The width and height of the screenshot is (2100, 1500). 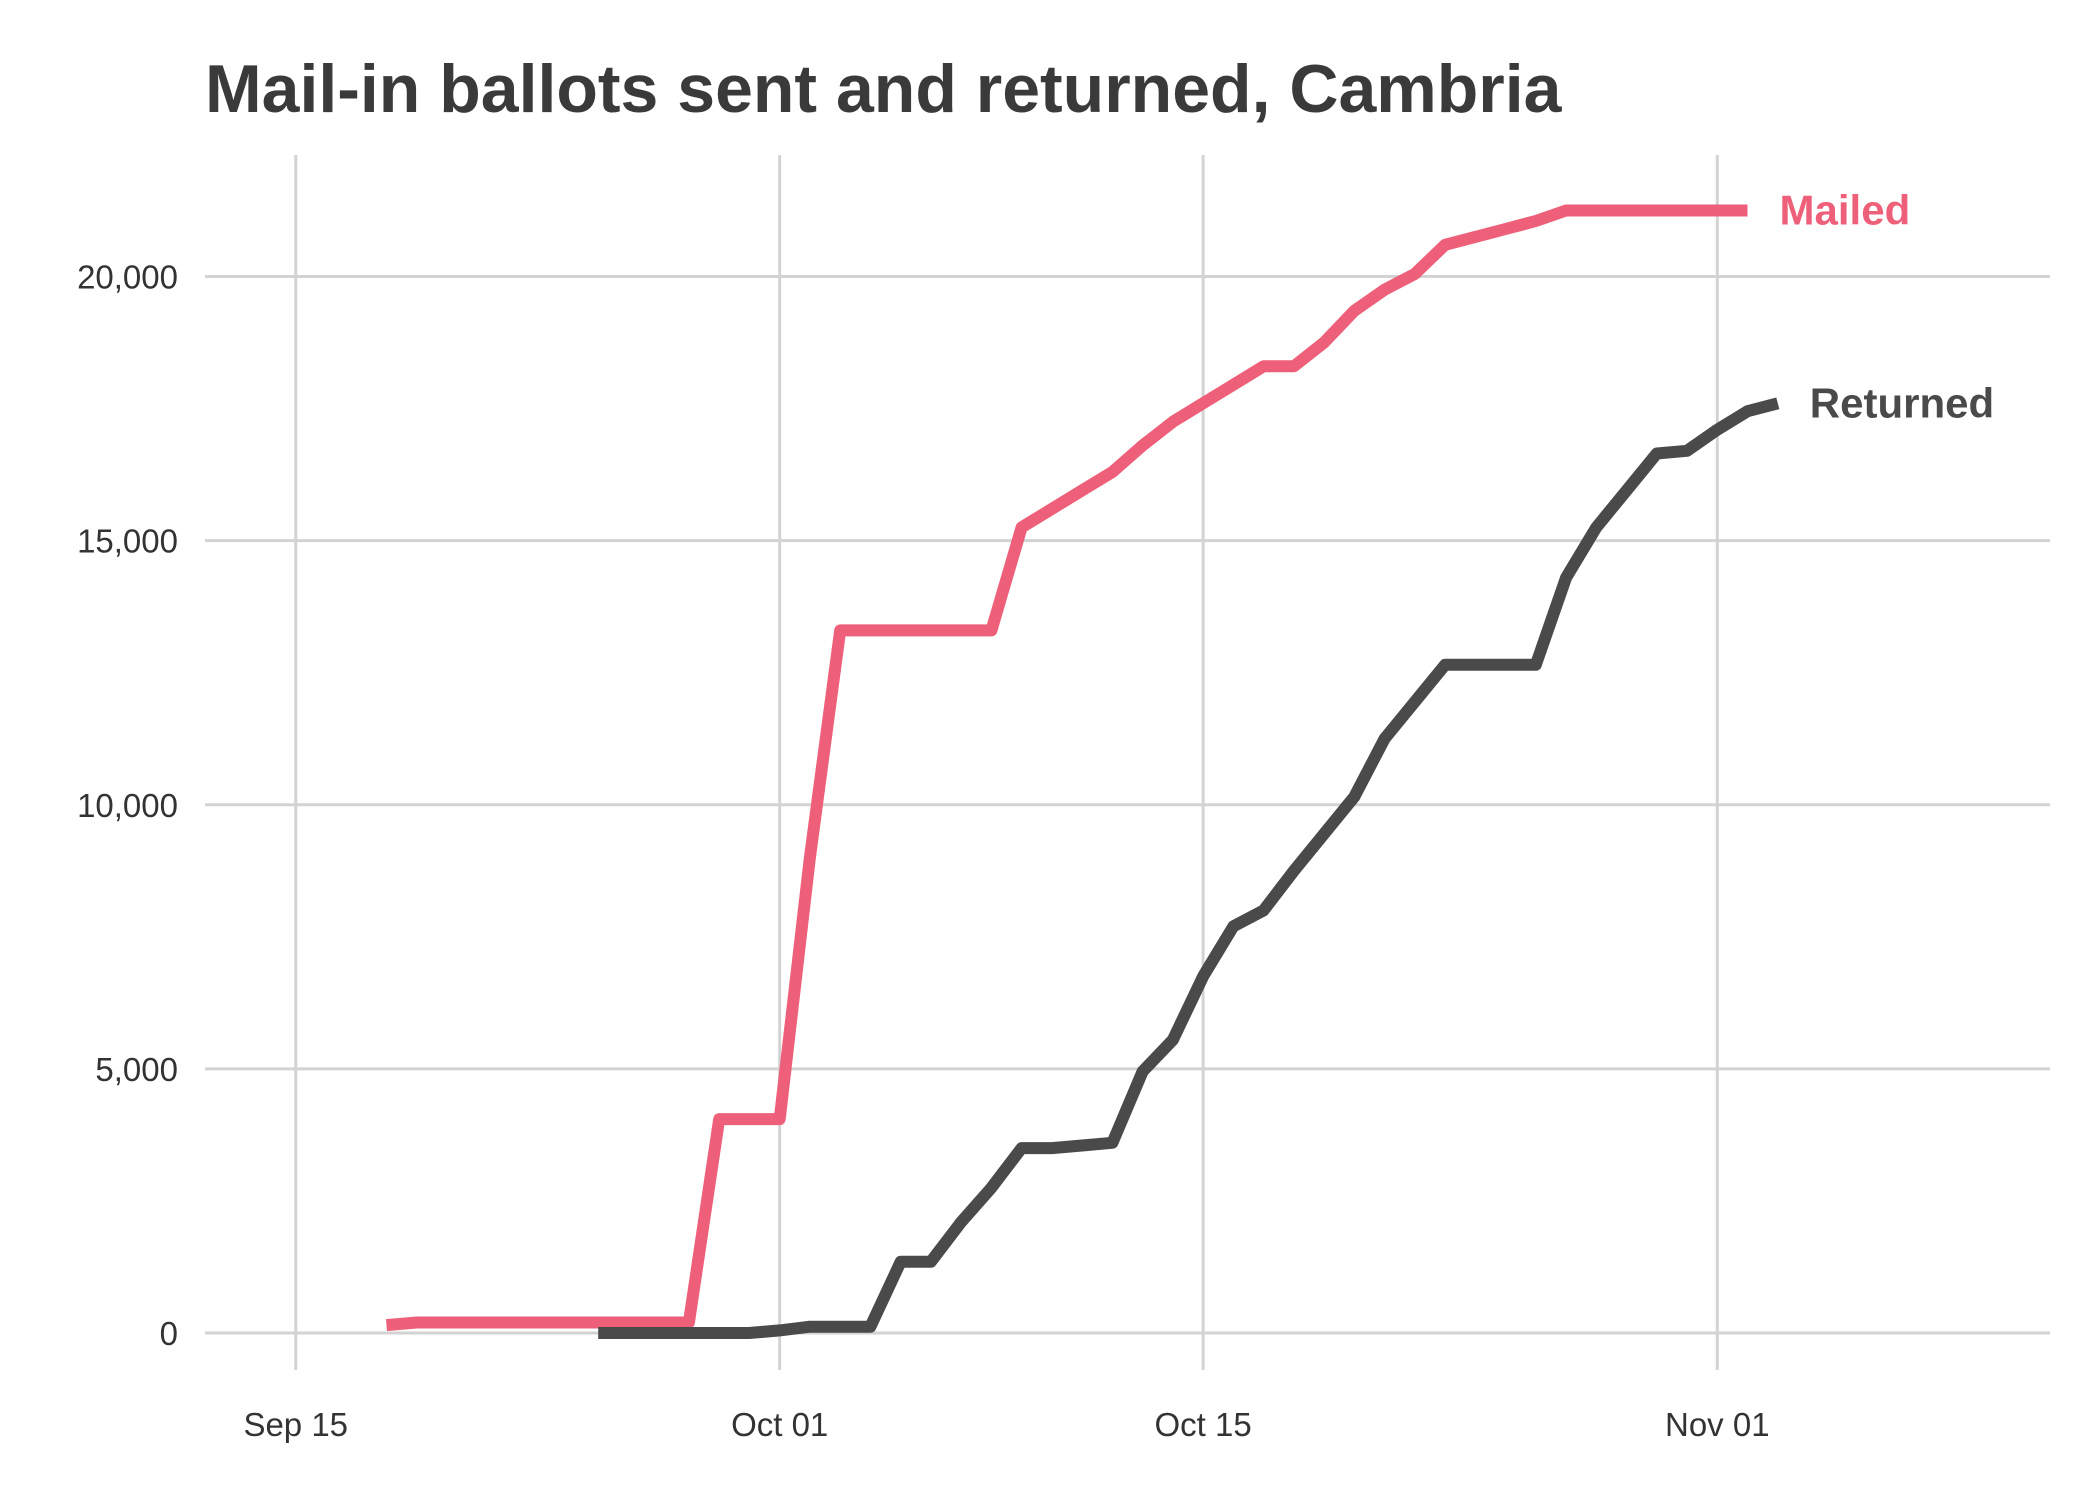 What do you see at coordinates (1717, 1424) in the screenshot?
I see `x-tick-label: Nov 01` at bounding box center [1717, 1424].